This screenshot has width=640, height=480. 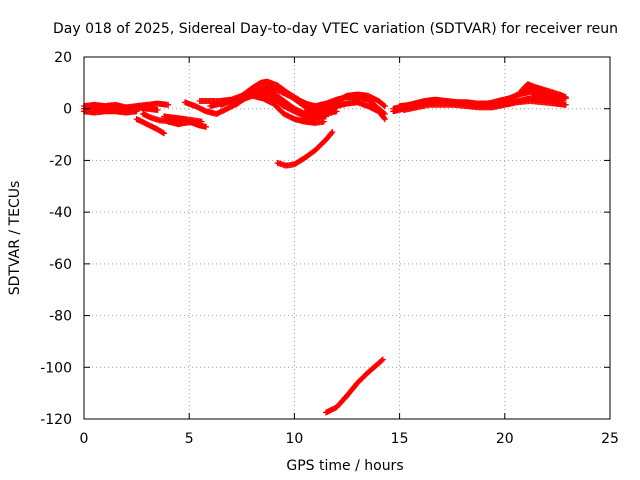 I want to click on y-tick-label: -20, so click(x=60, y=161).